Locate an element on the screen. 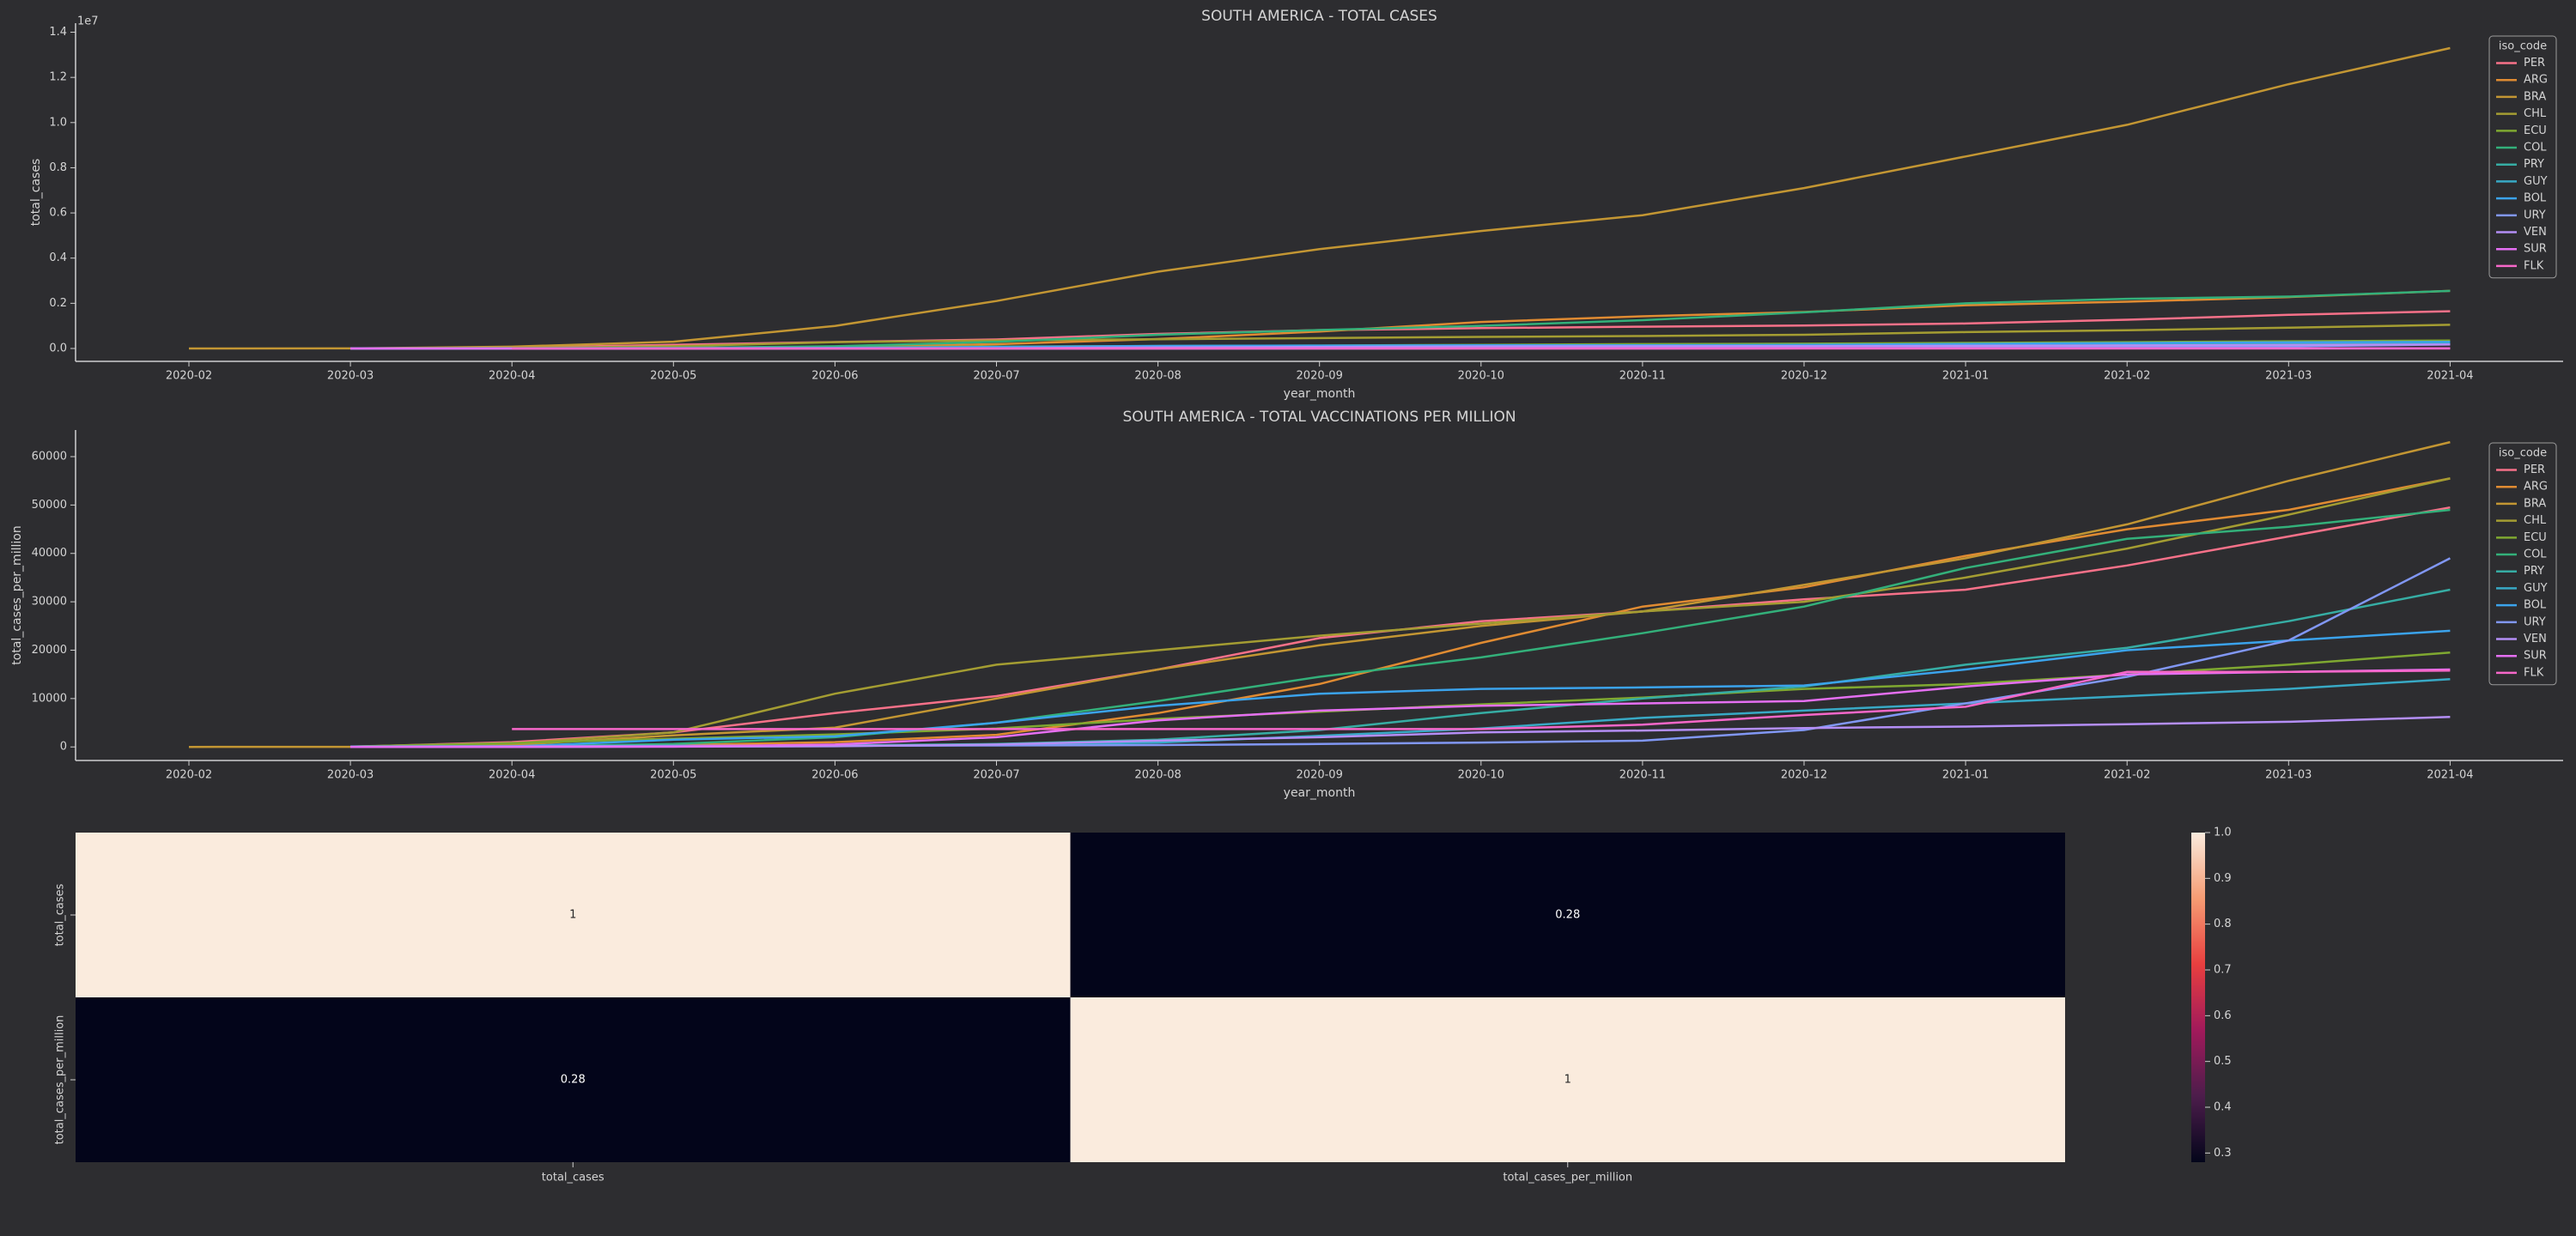  colorbar-tick-label: 0.4 is located at coordinates (2223, 1107).